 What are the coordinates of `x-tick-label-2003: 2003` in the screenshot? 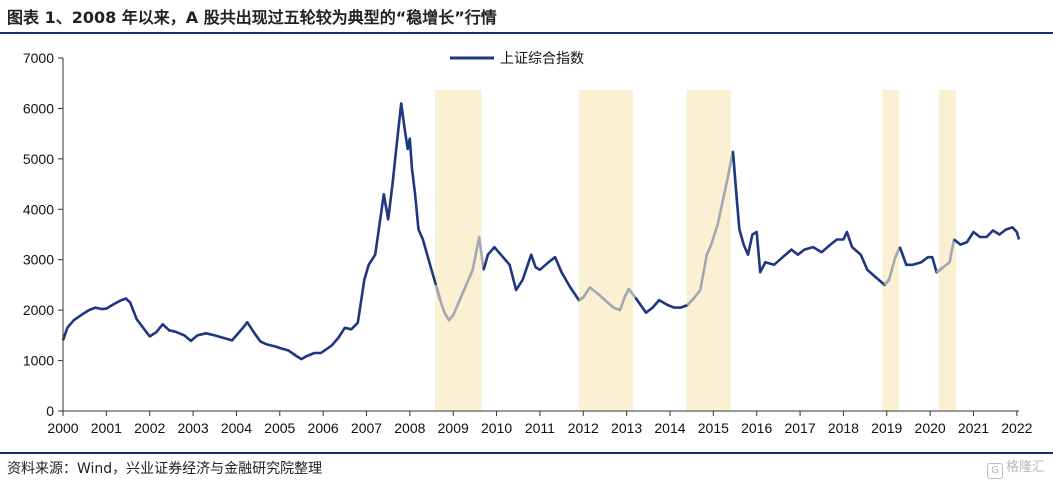 It's located at (192, 428).